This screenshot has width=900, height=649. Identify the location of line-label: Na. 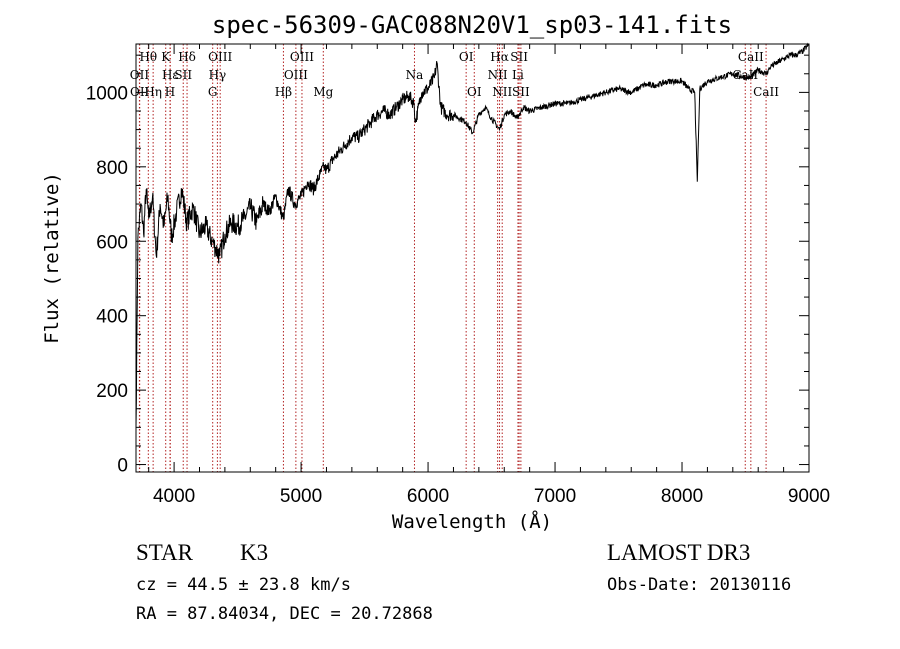
(415, 75).